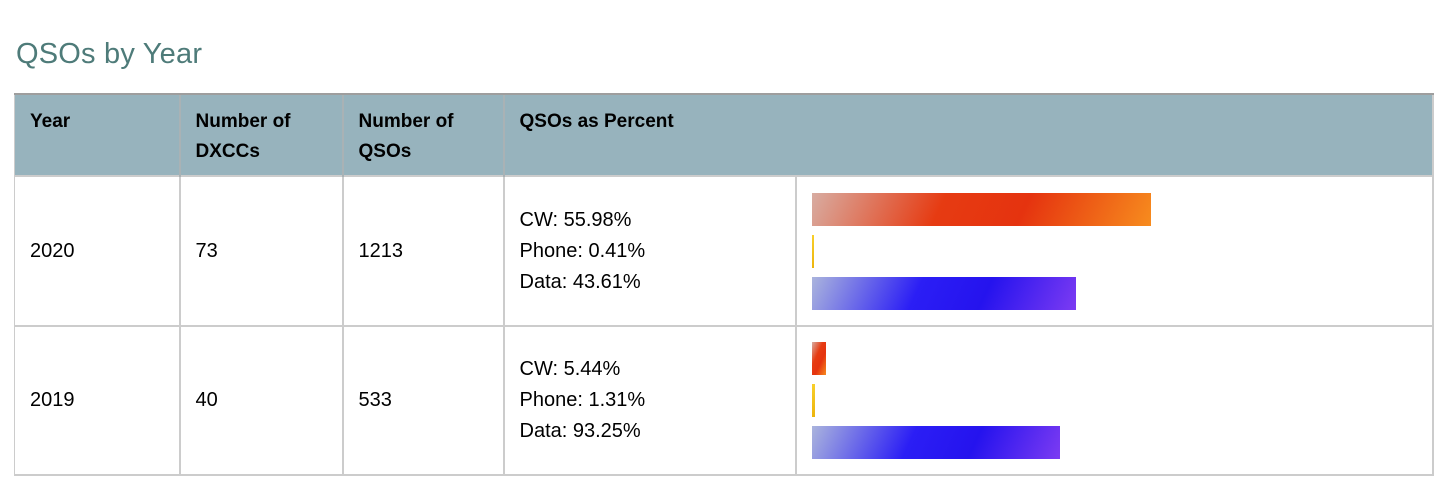 The image size is (1446, 478). What do you see at coordinates (423, 400) in the screenshot?
I see `qsos-cell: 533` at bounding box center [423, 400].